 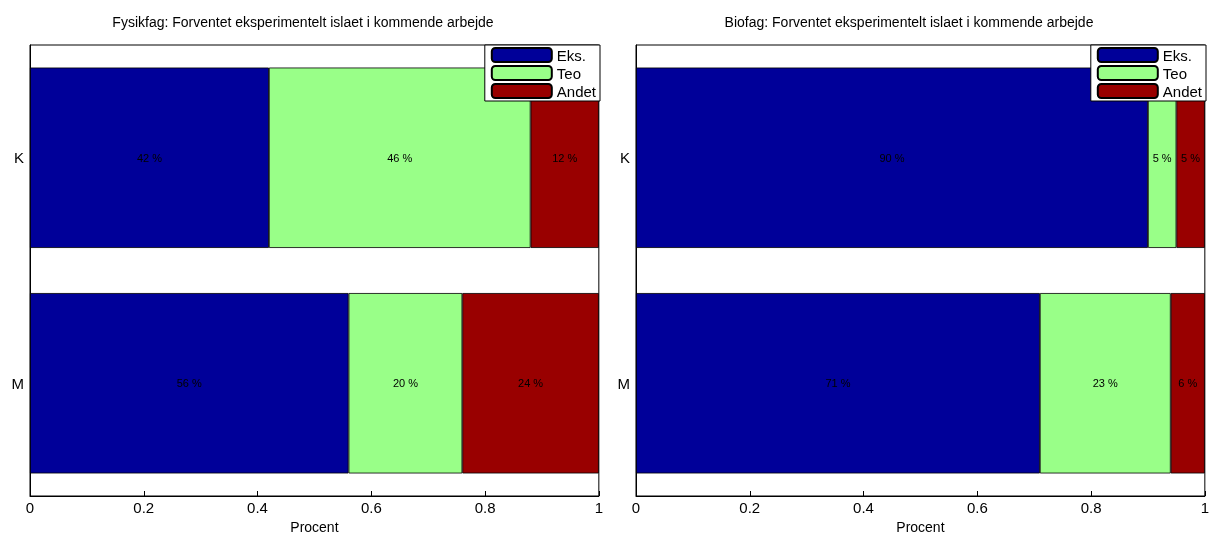 I want to click on data-label: 46 %, so click(x=400, y=157).